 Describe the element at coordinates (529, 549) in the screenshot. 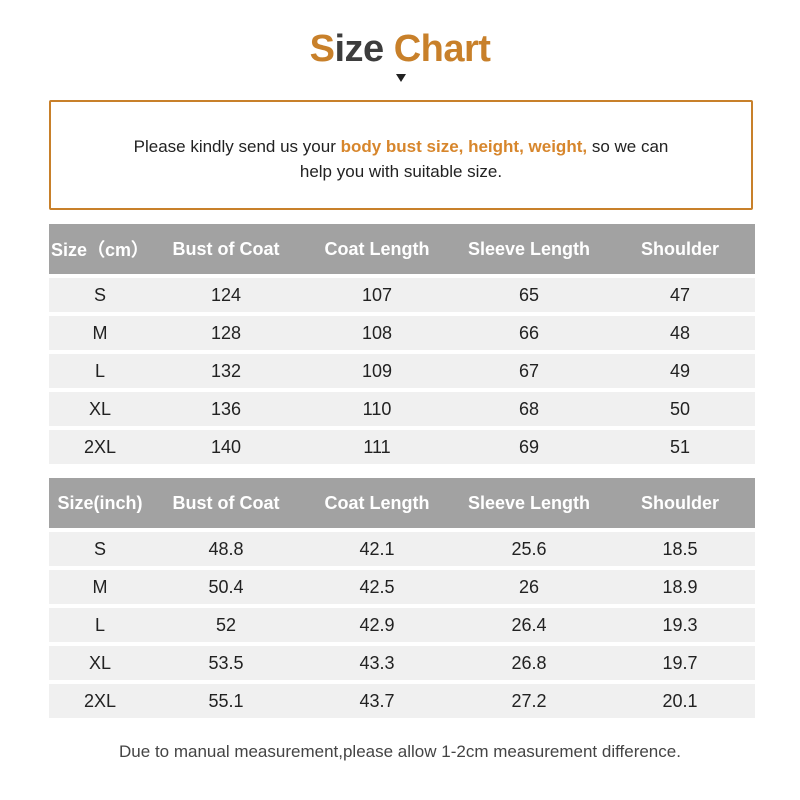

I see `cell-sleeve-length: 25.6` at that location.